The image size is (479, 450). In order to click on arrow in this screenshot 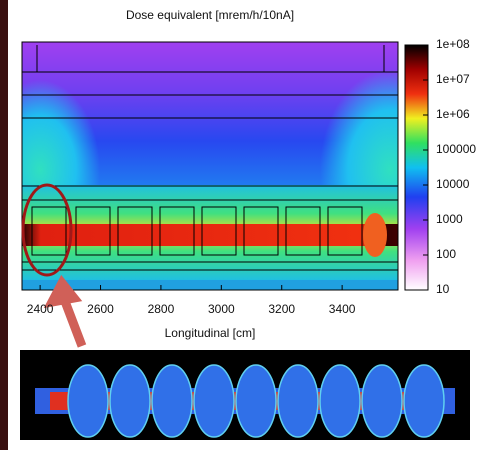, I will do `click(65, 311)`.